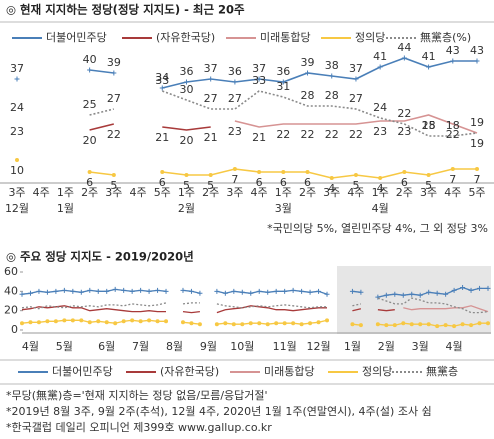  Describe the element at coordinates (283, 71) in the screenshot. I see `data-label: 36` at that location.